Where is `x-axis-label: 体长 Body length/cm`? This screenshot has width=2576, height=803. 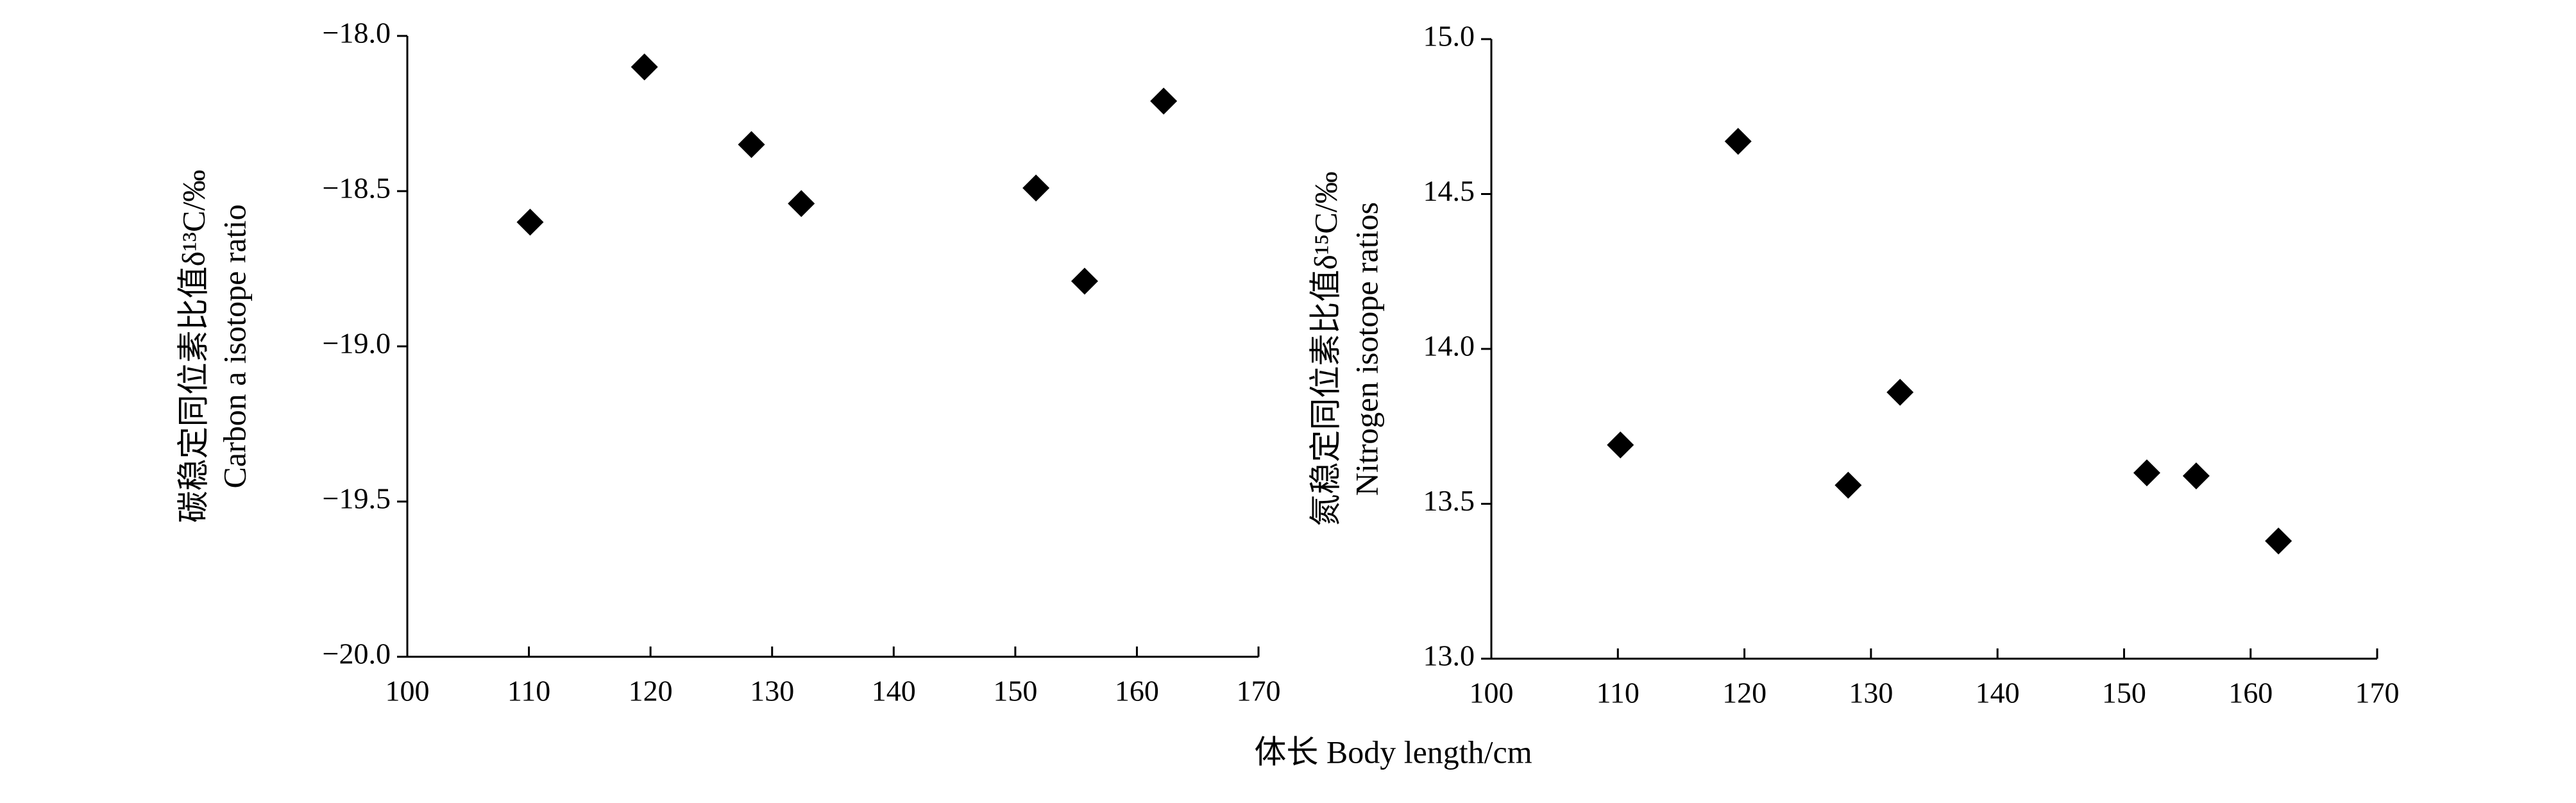
x-axis-label: 体长 Body length/cm is located at coordinates (1393, 752).